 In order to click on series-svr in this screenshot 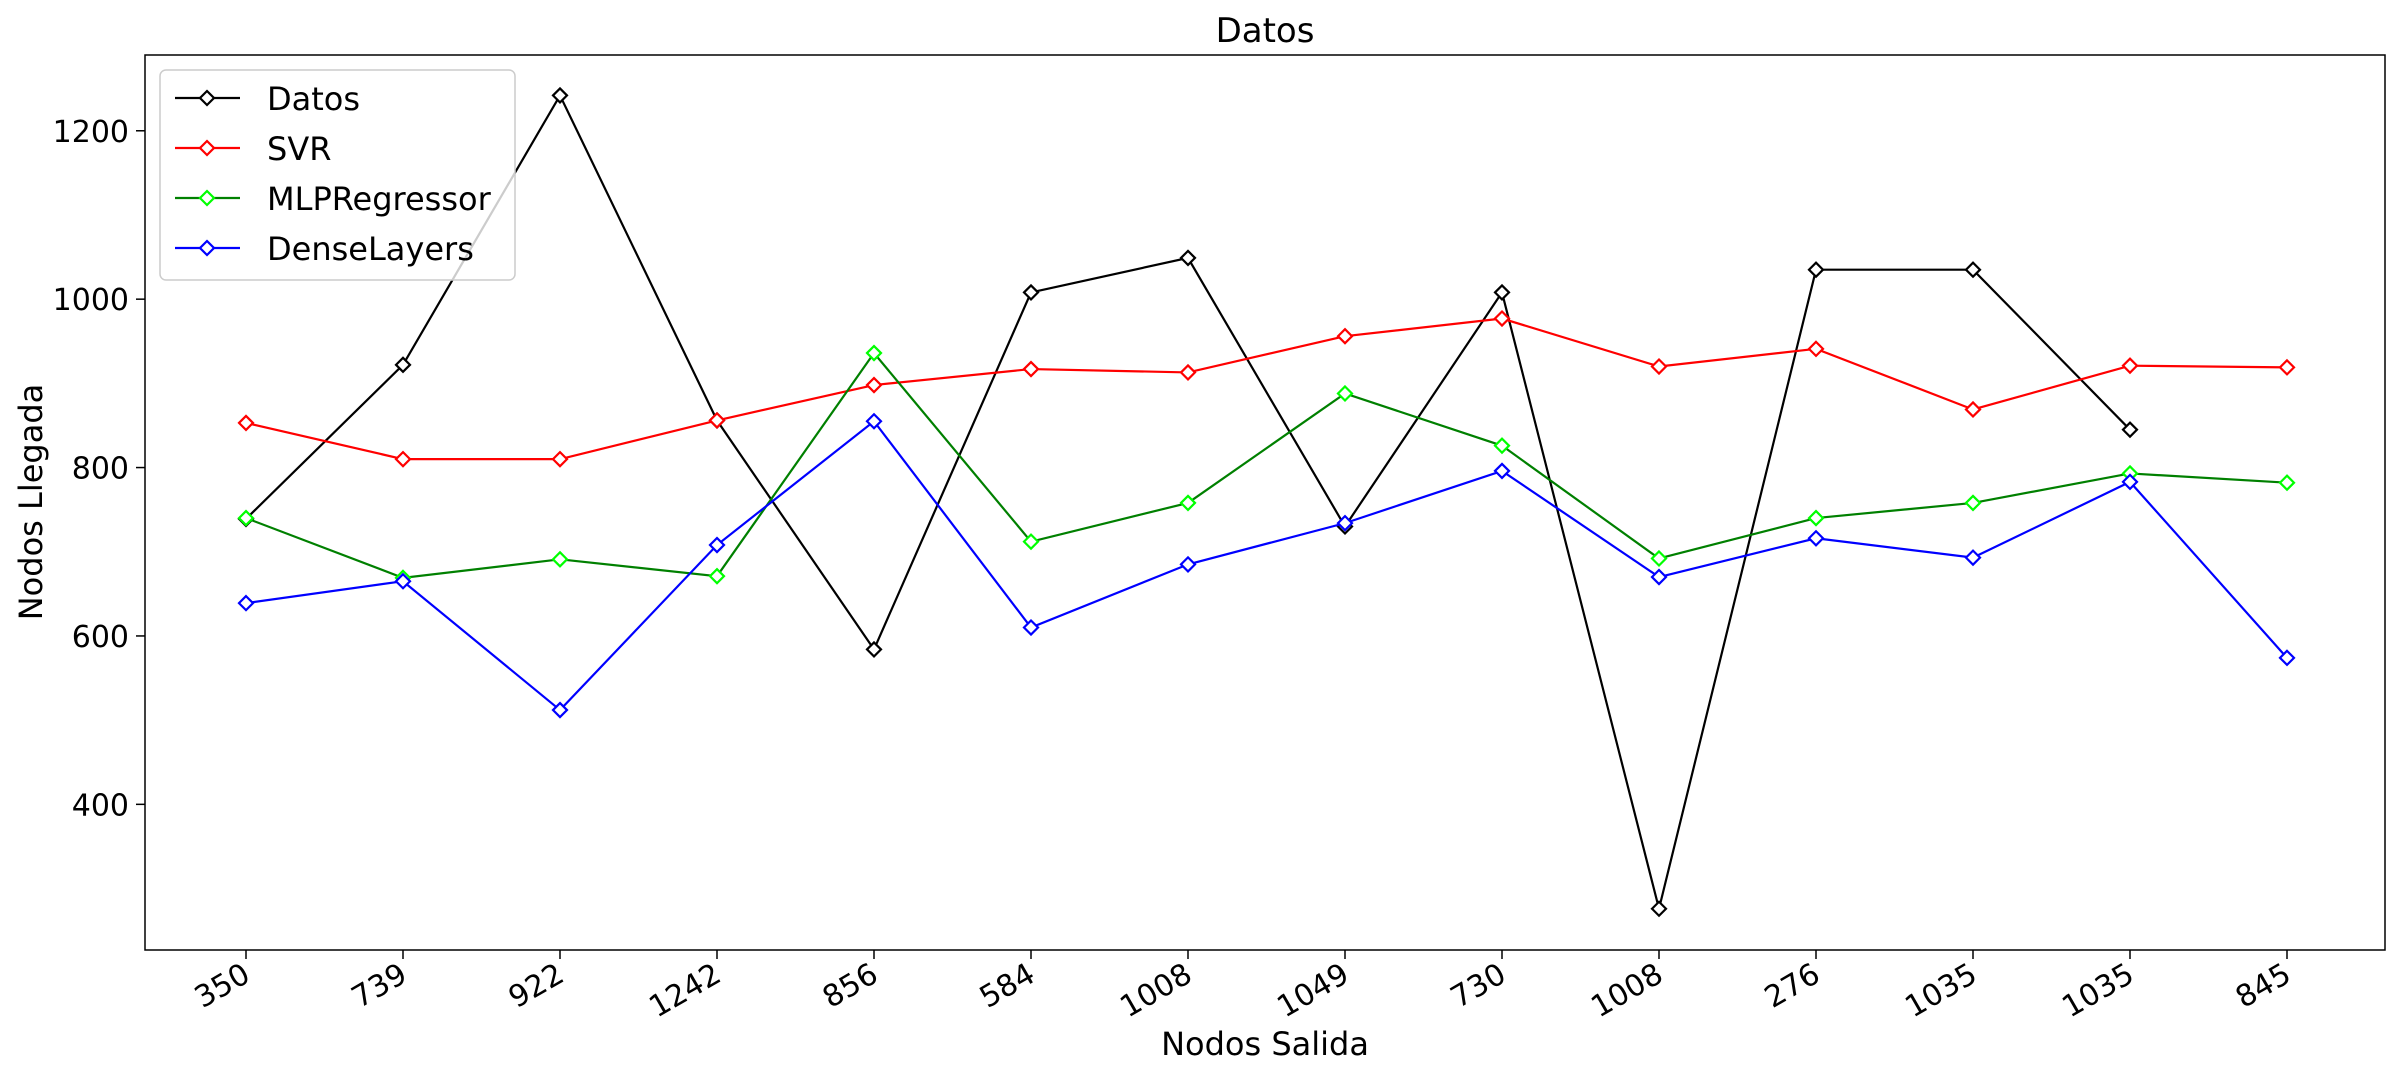, I will do `click(1266, 388)`.